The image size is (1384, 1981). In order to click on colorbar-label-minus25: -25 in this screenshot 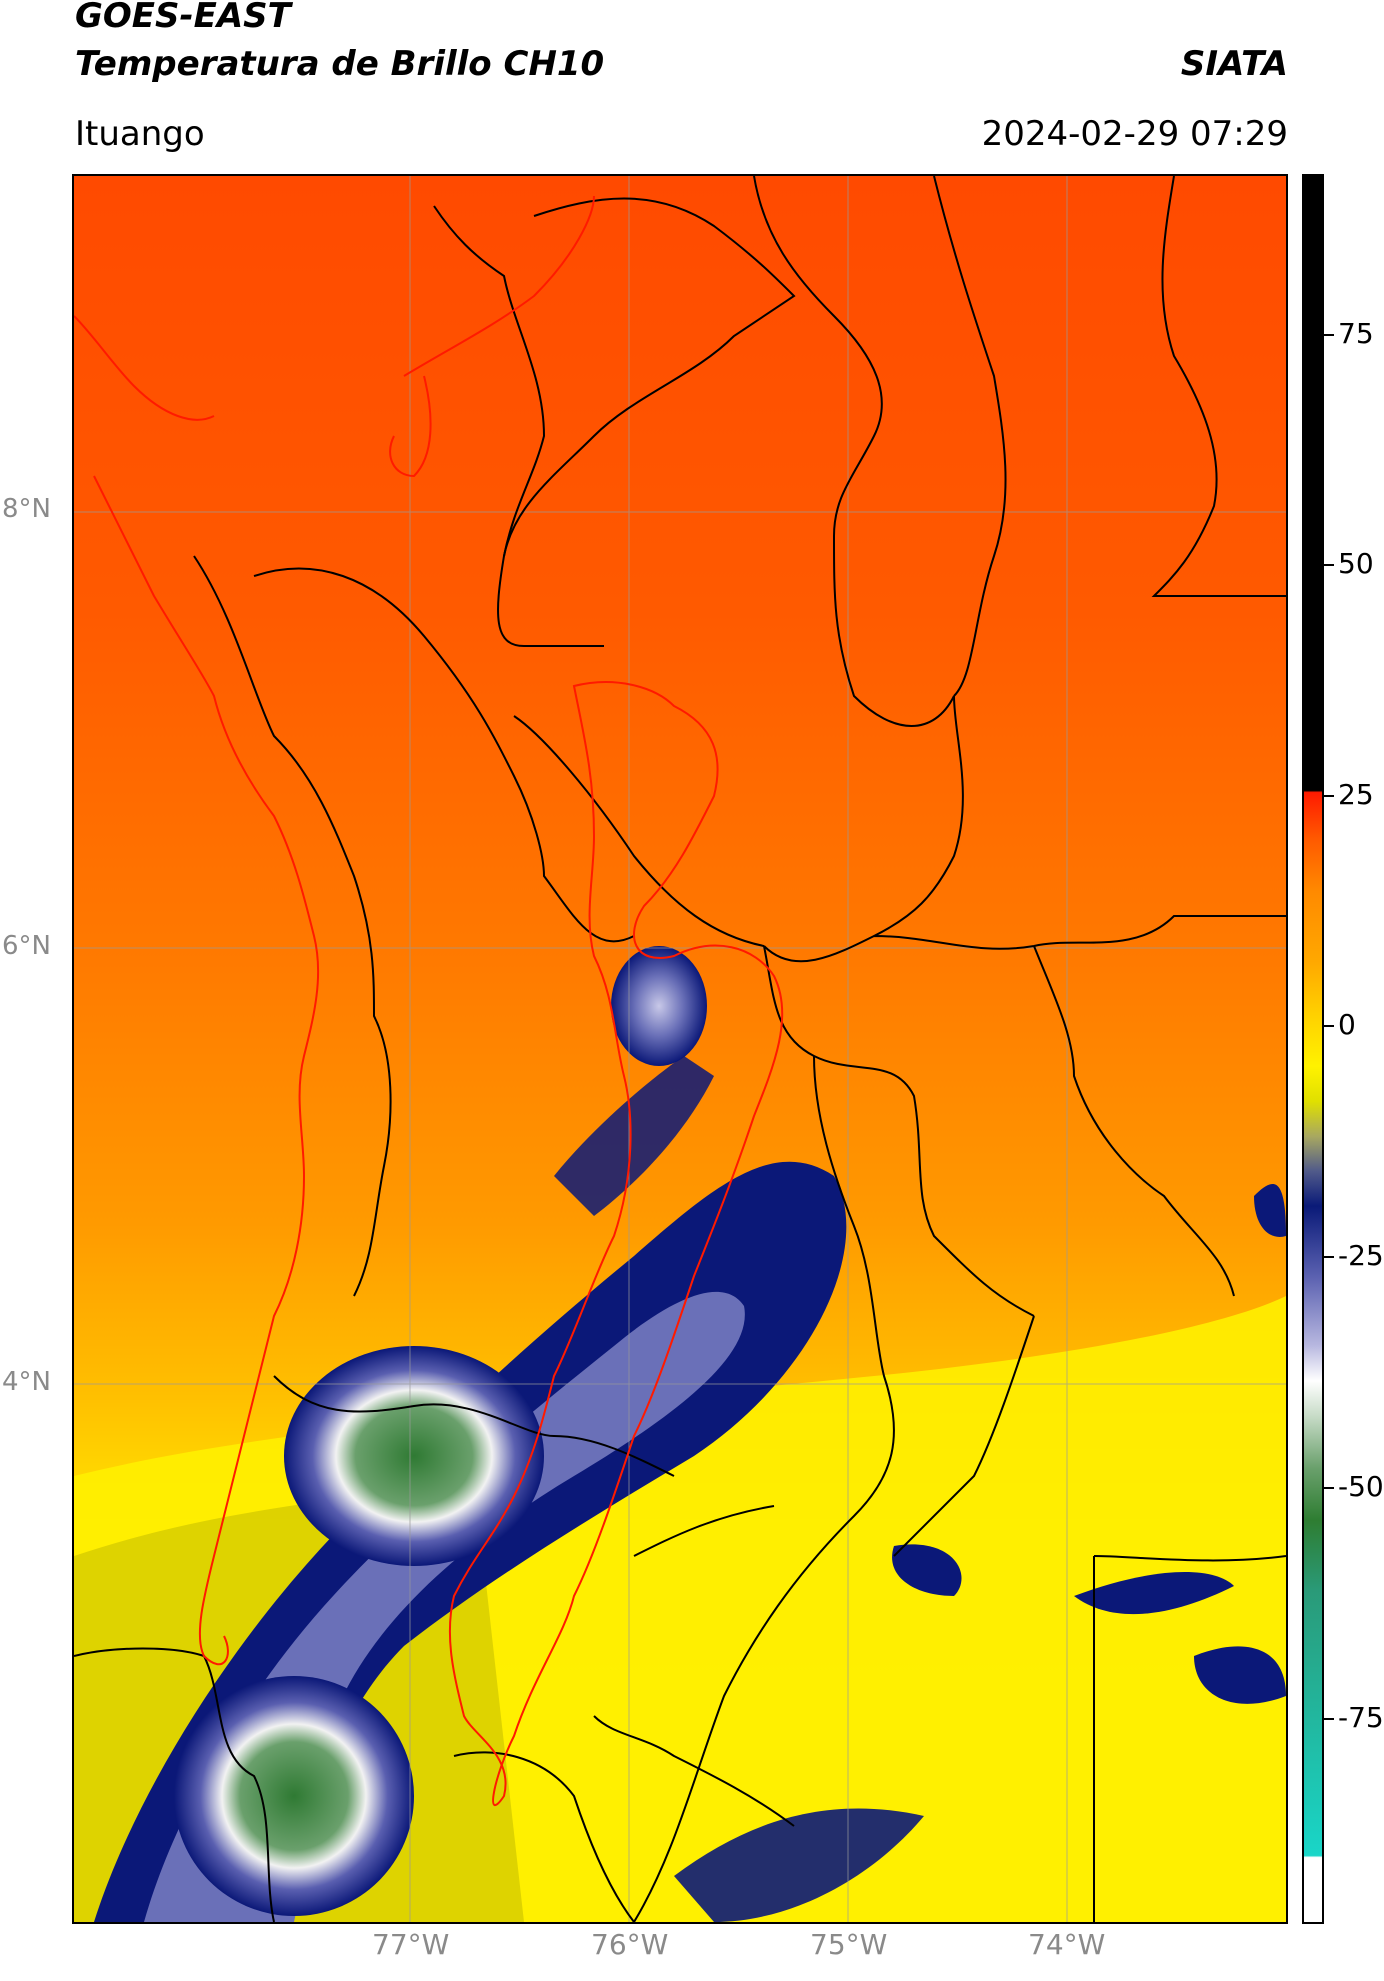, I will do `click(1361, 1255)`.